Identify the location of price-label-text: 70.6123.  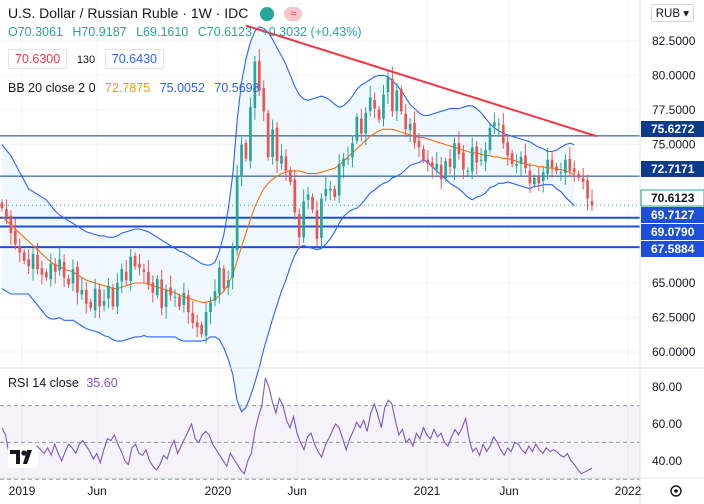
(673, 198).